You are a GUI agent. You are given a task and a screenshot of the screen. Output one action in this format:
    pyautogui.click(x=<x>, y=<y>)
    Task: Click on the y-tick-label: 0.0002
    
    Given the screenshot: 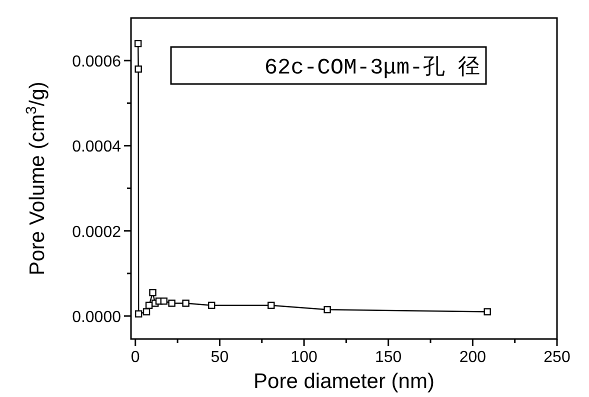 What is the action you would take?
    pyautogui.click(x=97, y=232)
    